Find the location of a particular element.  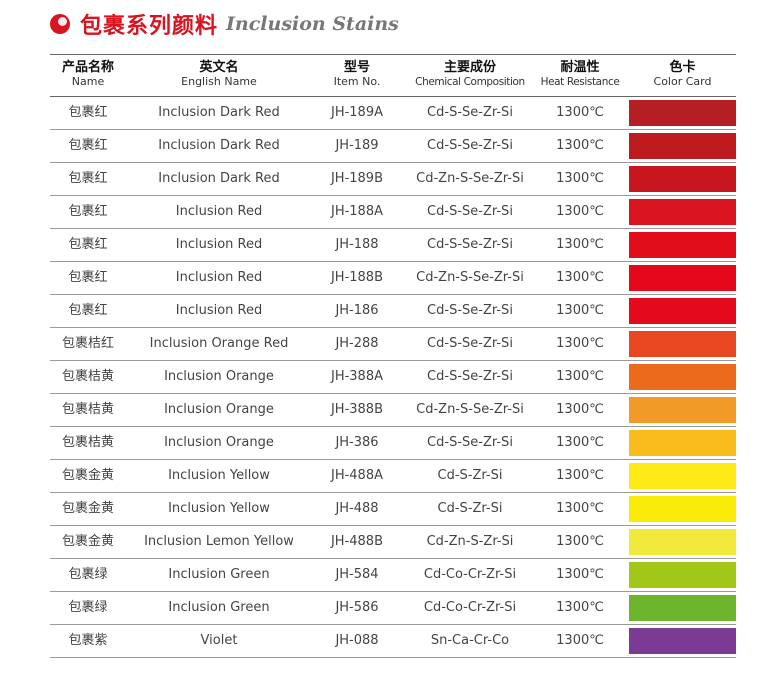

item-no-cell: JH-386 is located at coordinates (357, 442).